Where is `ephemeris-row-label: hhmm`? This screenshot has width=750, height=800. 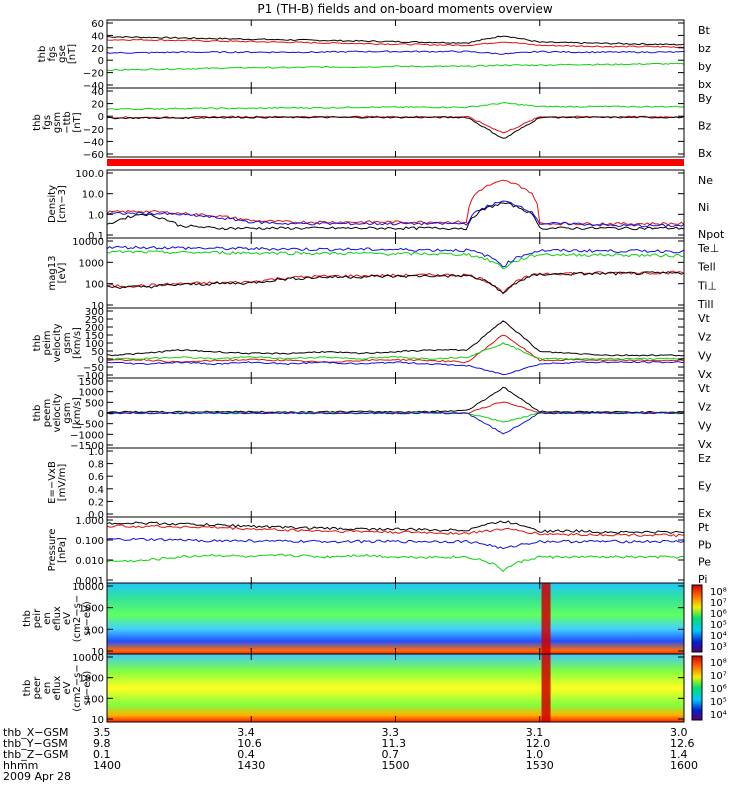
ephemeris-row-label: hhmm is located at coordinates (21, 765).